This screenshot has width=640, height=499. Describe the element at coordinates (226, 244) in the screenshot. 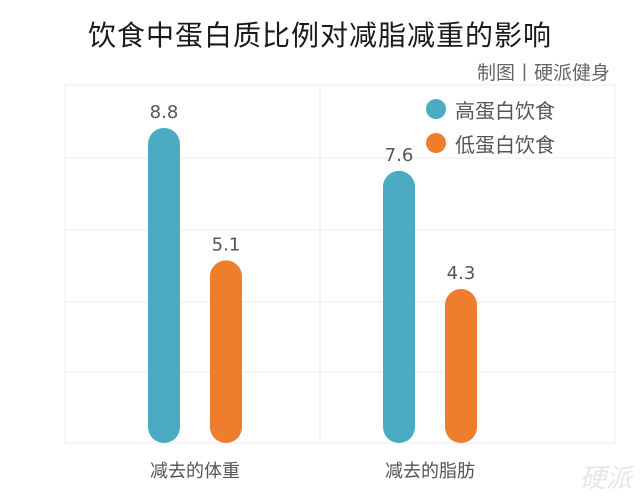

I see `data-label: 5.1` at that location.